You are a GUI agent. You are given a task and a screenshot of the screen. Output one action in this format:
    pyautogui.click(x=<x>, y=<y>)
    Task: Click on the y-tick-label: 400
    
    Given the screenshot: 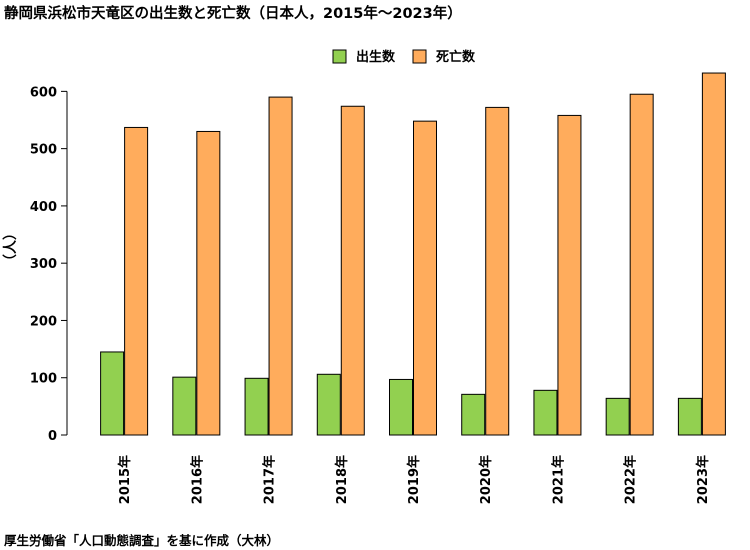 What is the action you would take?
    pyautogui.click(x=43, y=207)
    